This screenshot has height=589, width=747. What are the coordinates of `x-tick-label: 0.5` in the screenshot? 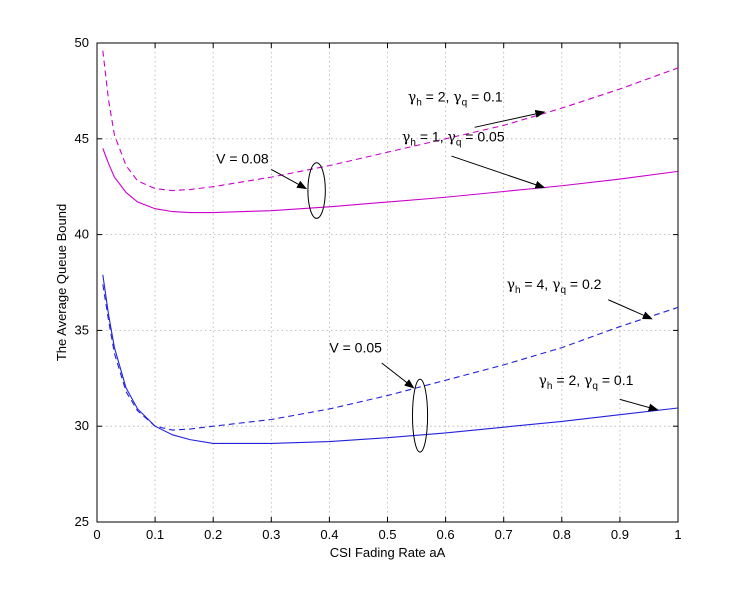 It's located at (387, 534).